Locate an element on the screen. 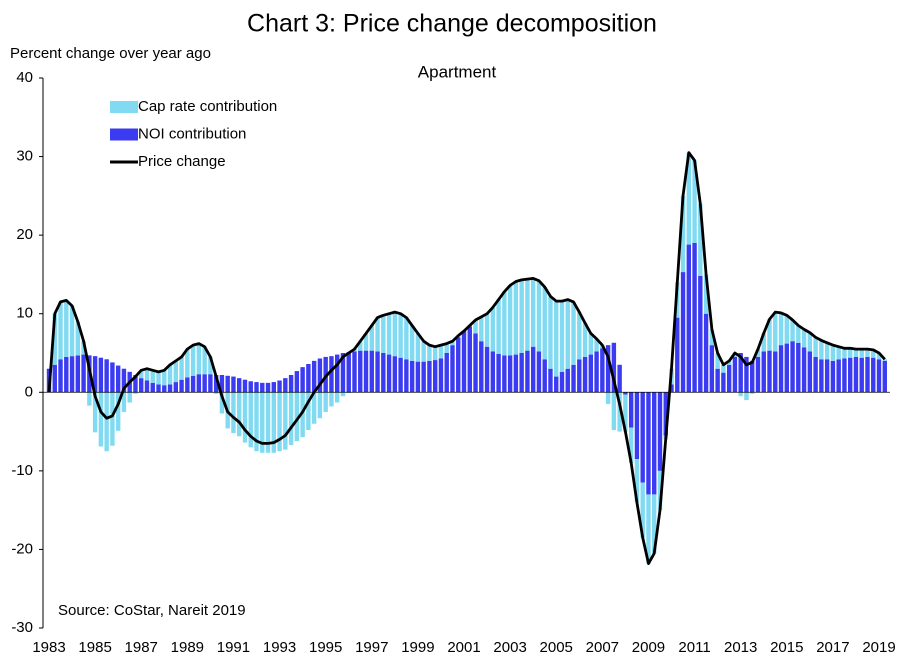 The width and height of the screenshot is (911, 661). x-tick-label: 2005 is located at coordinates (556, 647).